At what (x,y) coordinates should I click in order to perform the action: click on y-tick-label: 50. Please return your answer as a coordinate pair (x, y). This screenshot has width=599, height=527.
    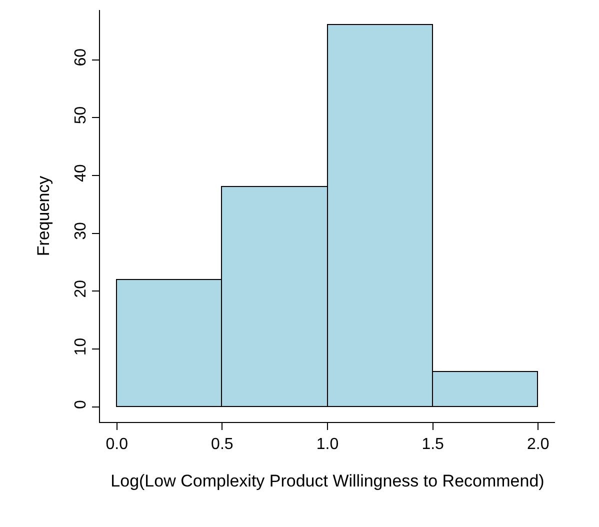
    Looking at the image, I should click on (81, 115).